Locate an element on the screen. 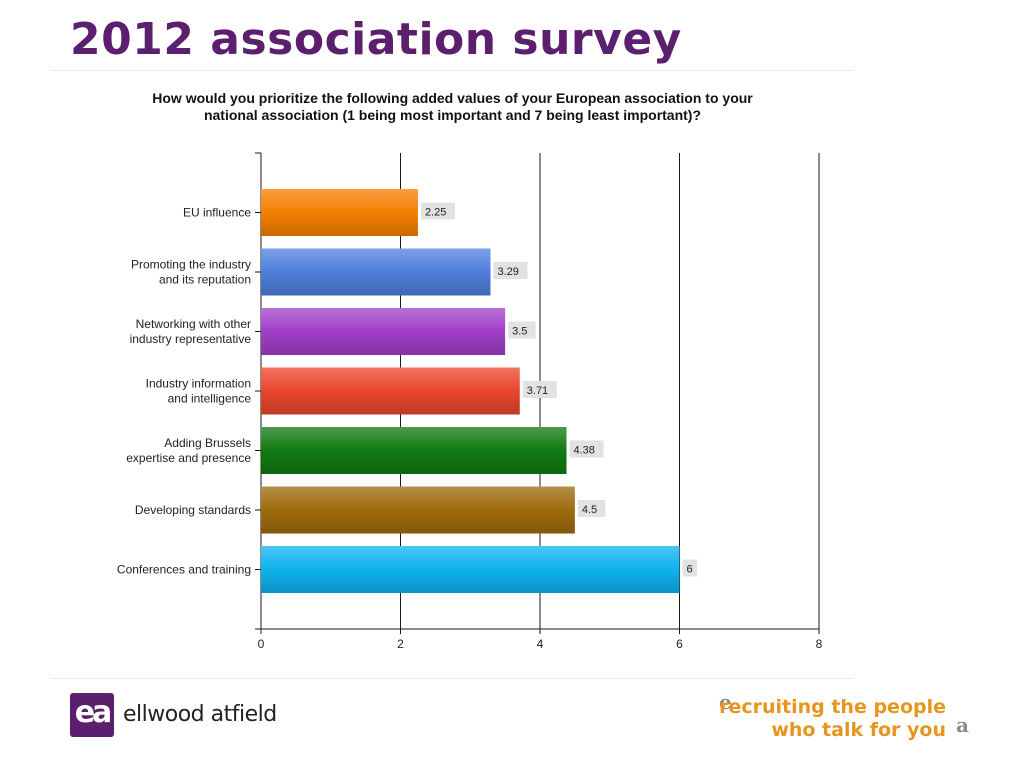  logo-mark: ea is located at coordinates (93, 712).